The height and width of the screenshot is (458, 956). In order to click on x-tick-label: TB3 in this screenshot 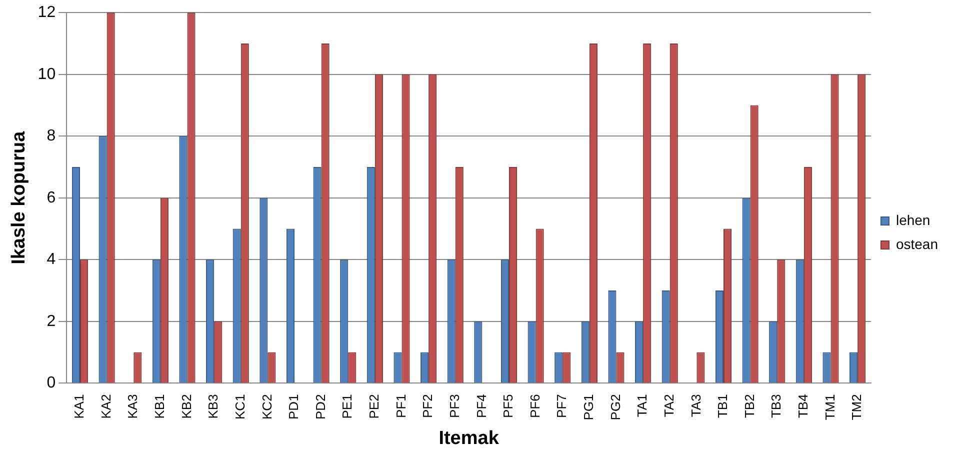, I will do `click(776, 406)`.